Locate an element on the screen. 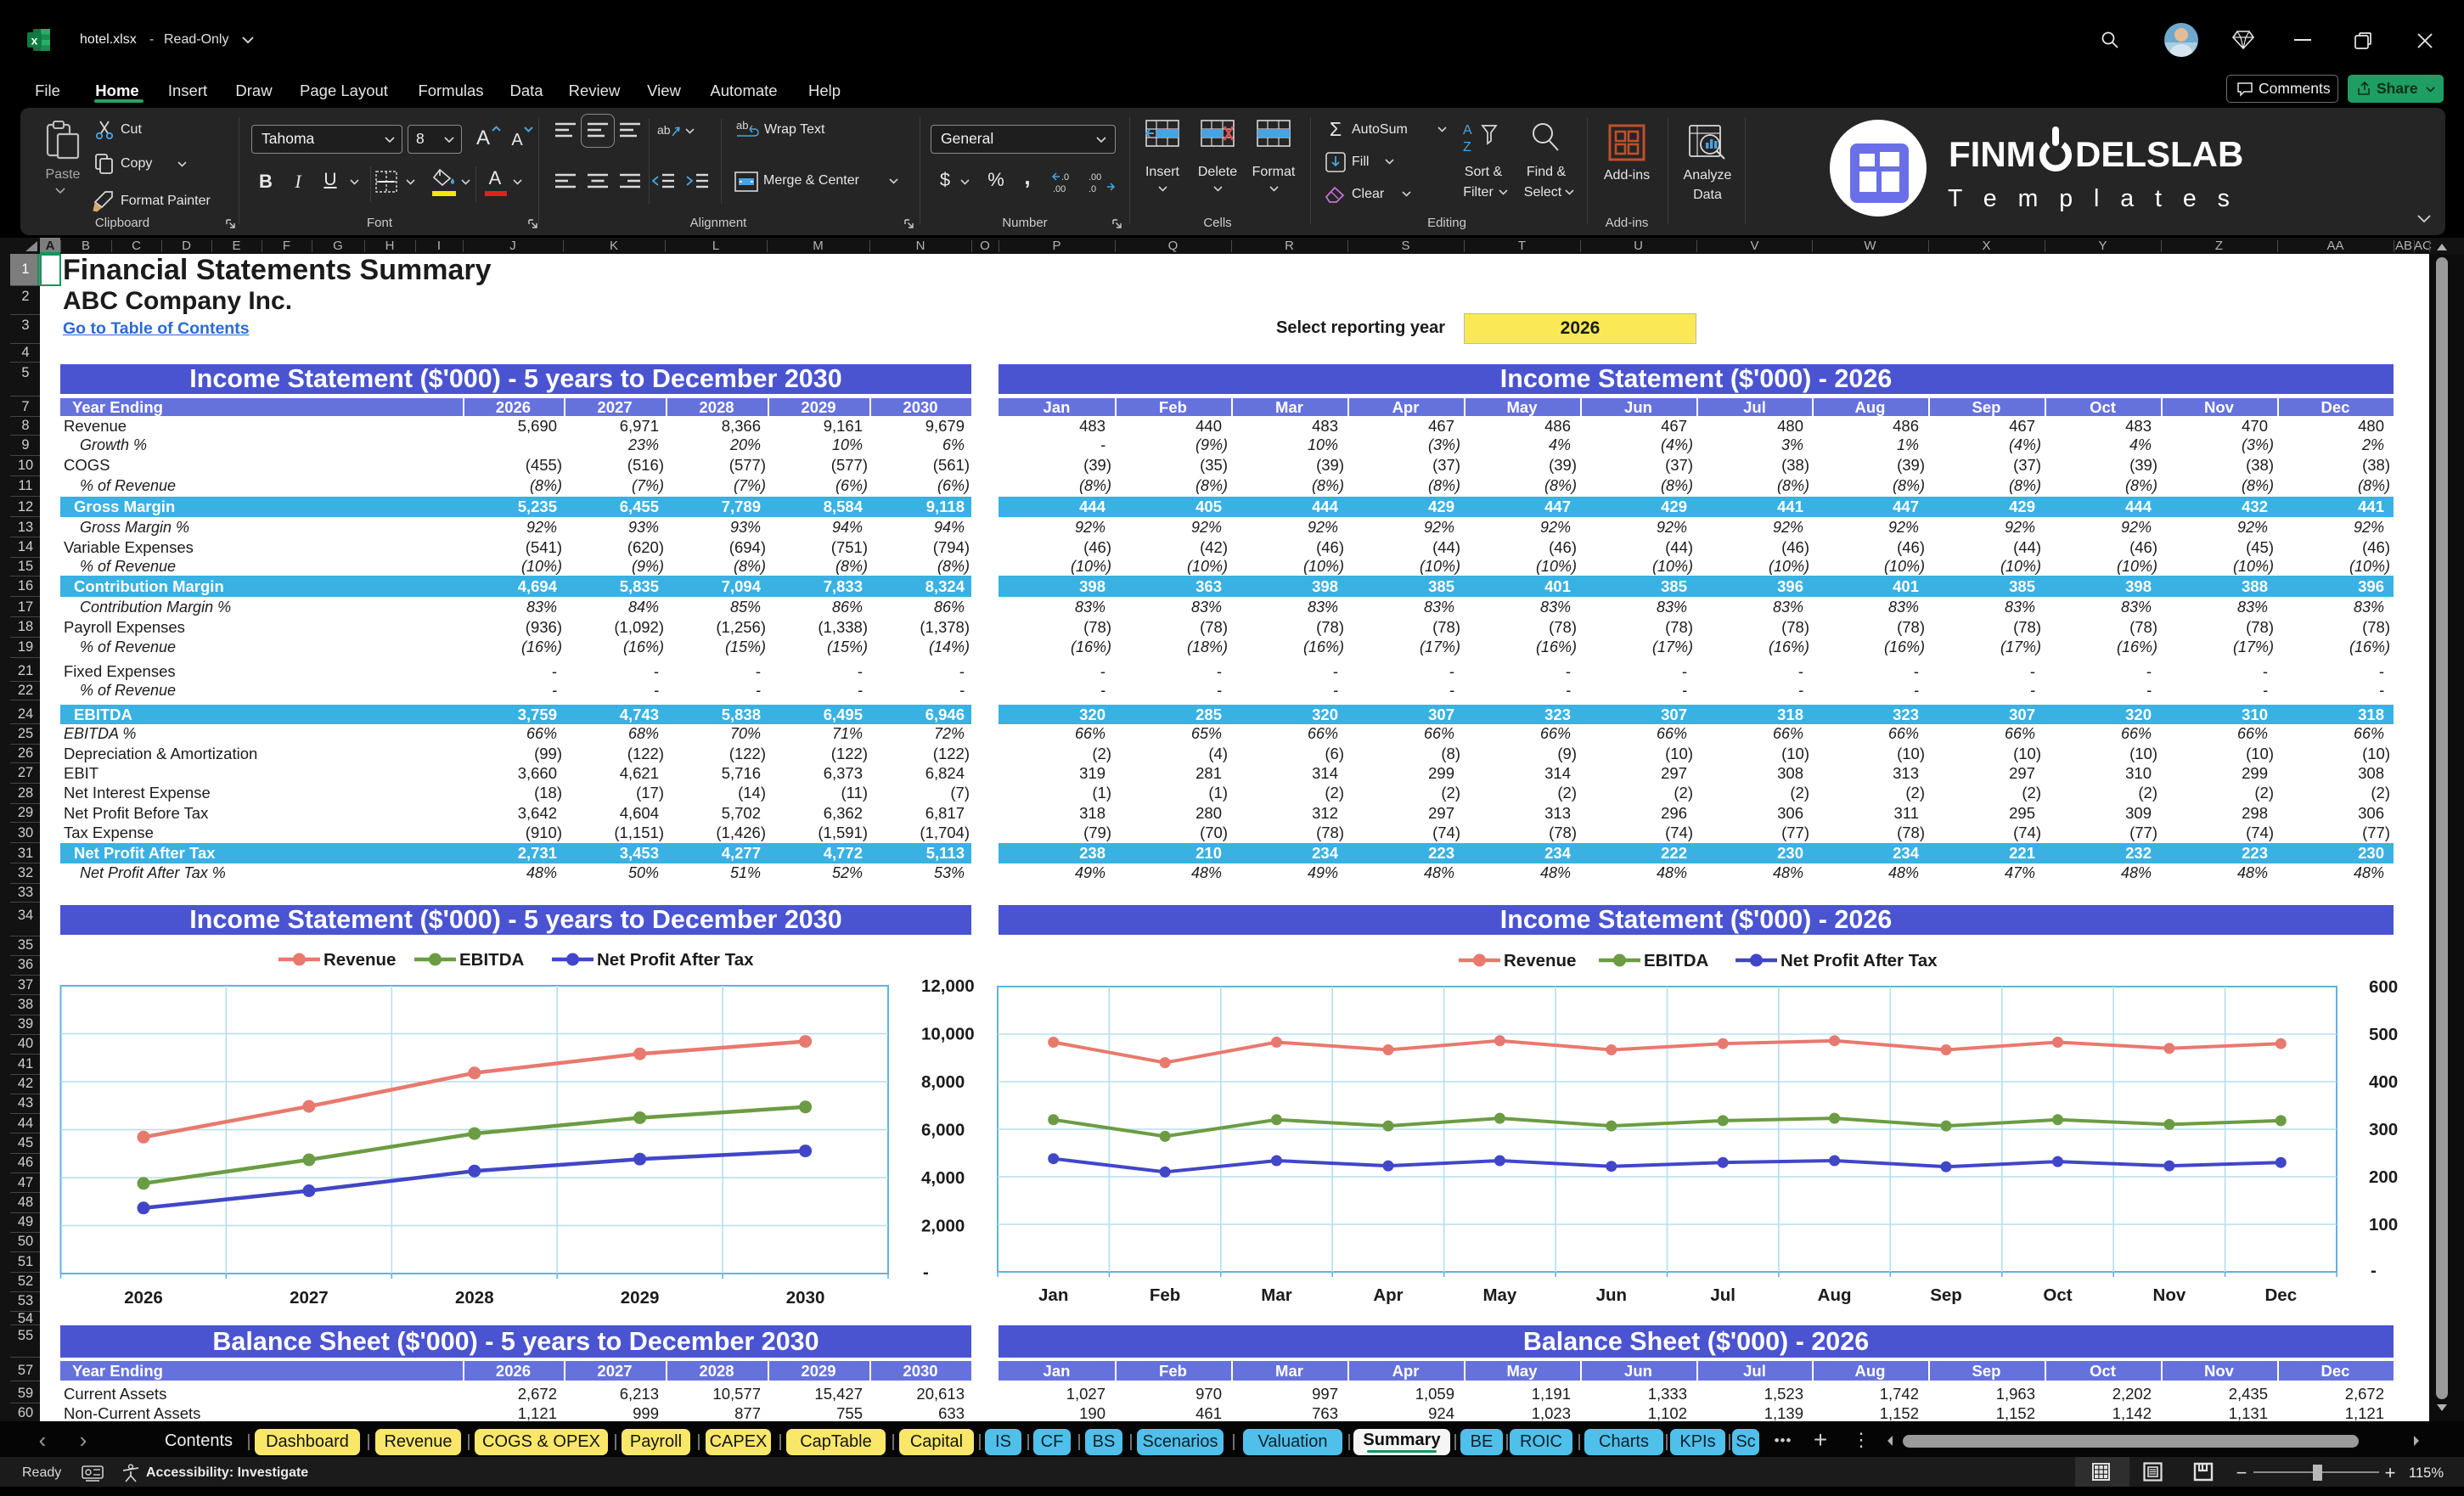  svg-text: Aug is located at coordinates (1835, 1295).